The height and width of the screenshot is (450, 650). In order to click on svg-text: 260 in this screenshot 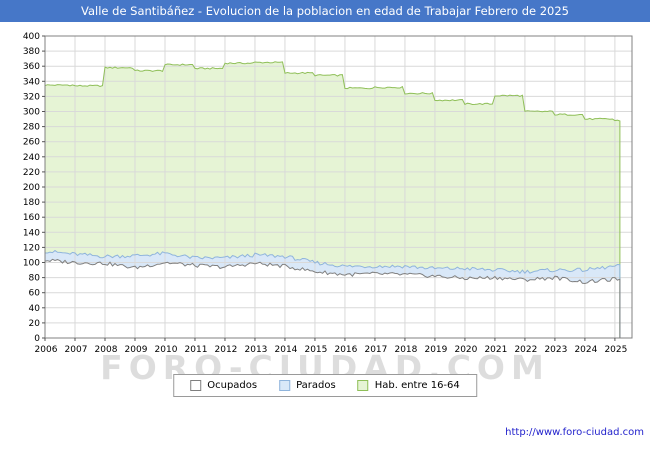, I will do `click(31, 143)`.